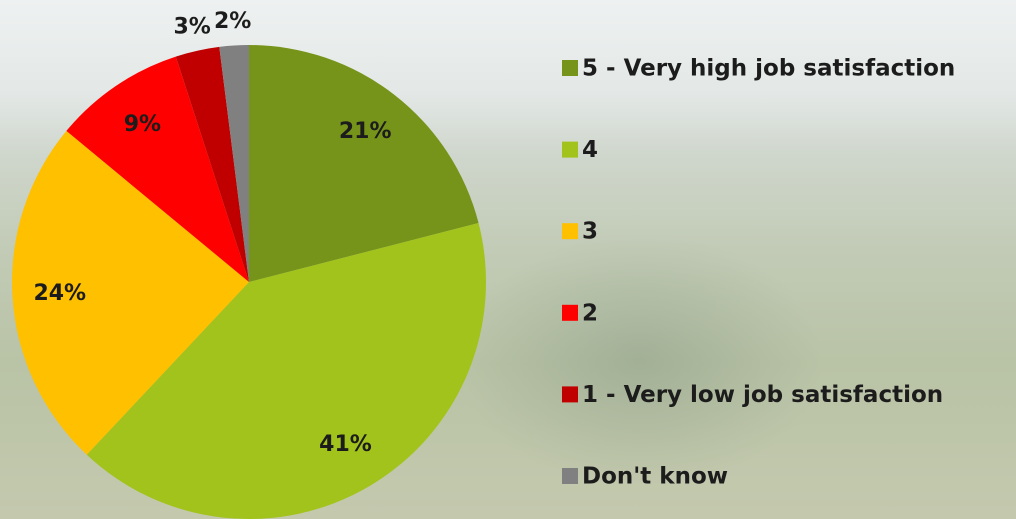  I want to click on legend-label: 1 - Very low job satisfaction, so click(762, 395).